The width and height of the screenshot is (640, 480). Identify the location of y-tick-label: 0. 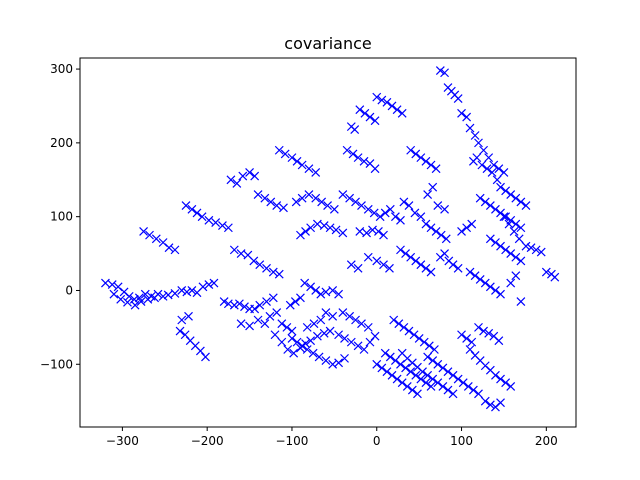
(69, 290).